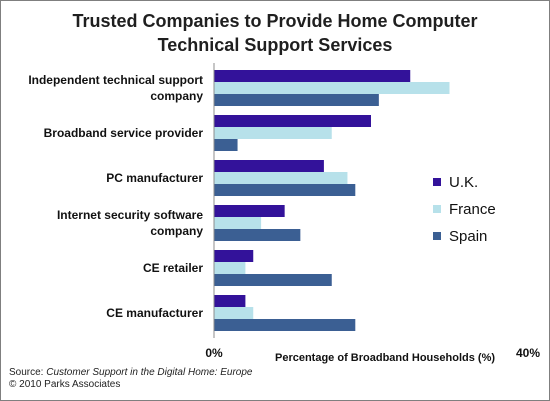 The image size is (550, 401). What do you see at coordinates (234, 256) in the screenshot?
I see `bar-u-k-ce-retailer` at bounding box center [234, 256].